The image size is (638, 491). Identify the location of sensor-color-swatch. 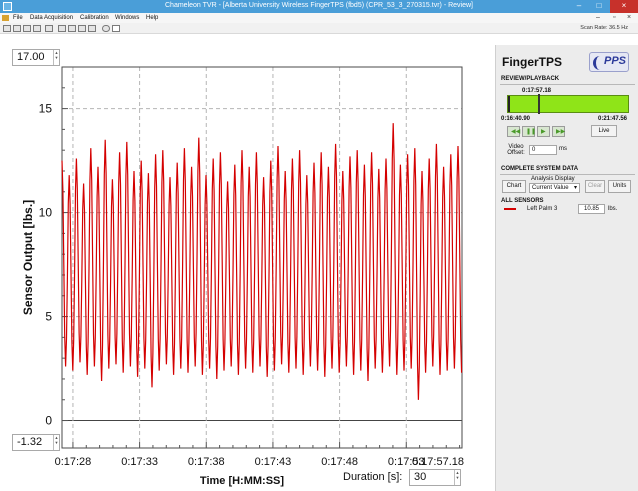
(510, 209).